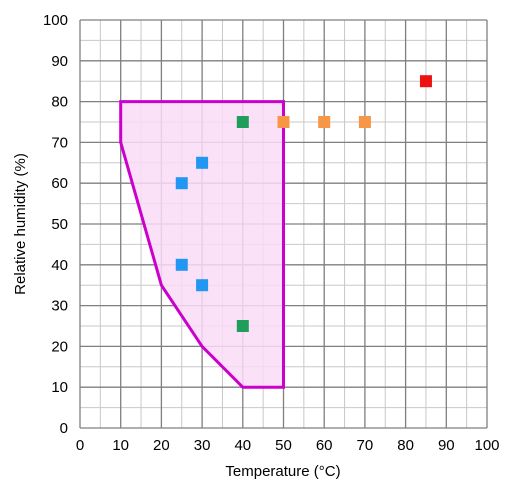  I want to click on y-axis-title: Relative humidity (%), so click(20, 224).